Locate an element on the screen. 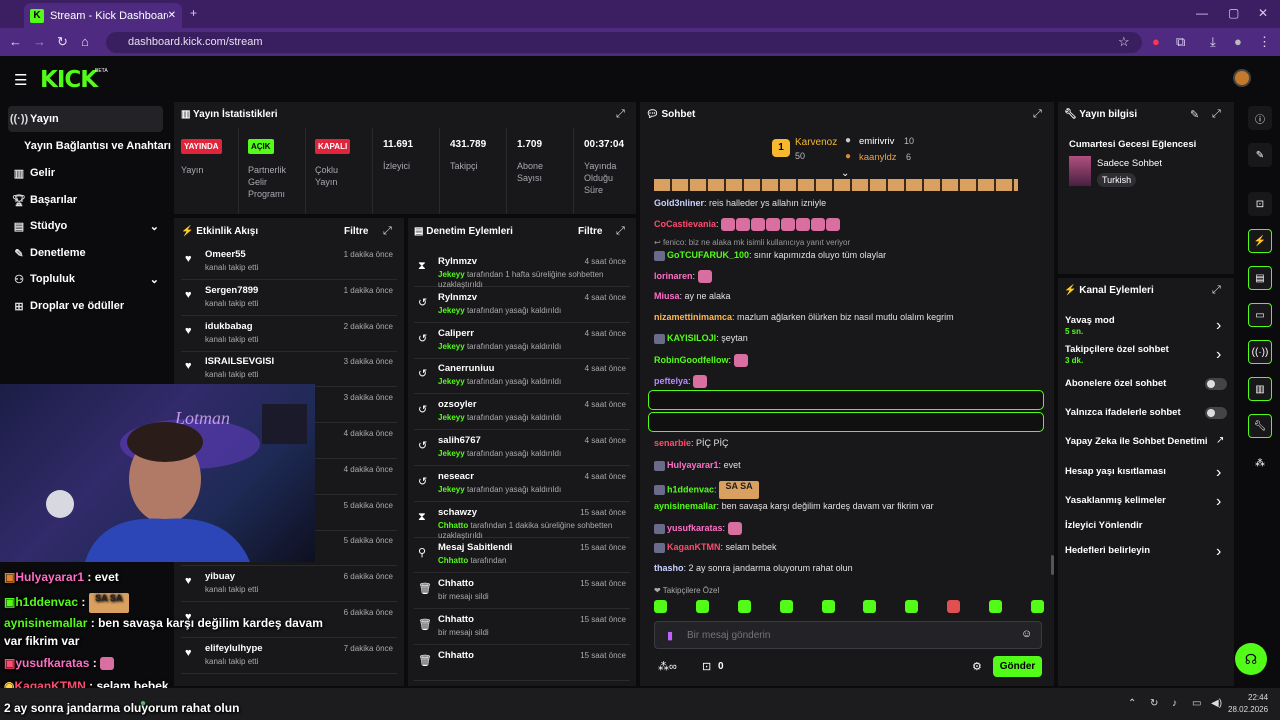 Image resolution: width=1280 pixels, height=720 pixels. focus-icon: ⊡ is located at coordinates (1260, 204).